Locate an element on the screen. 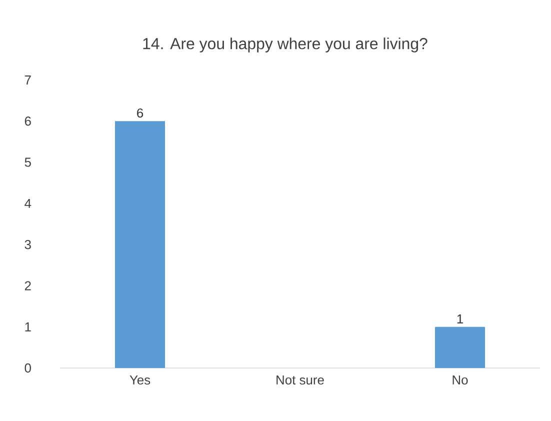 Image resolution: width=551 pixels, height=421 pixels. y-tick-label: 0 is located at coordinates (27, 368).